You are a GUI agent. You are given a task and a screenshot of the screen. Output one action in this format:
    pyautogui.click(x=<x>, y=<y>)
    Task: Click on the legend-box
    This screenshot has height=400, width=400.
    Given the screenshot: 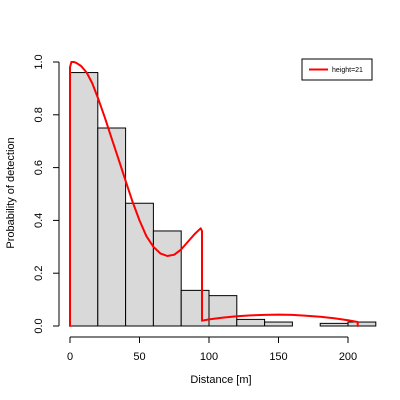 What is the action you would take?
    pyautogui.click(x=337, y=69)
    